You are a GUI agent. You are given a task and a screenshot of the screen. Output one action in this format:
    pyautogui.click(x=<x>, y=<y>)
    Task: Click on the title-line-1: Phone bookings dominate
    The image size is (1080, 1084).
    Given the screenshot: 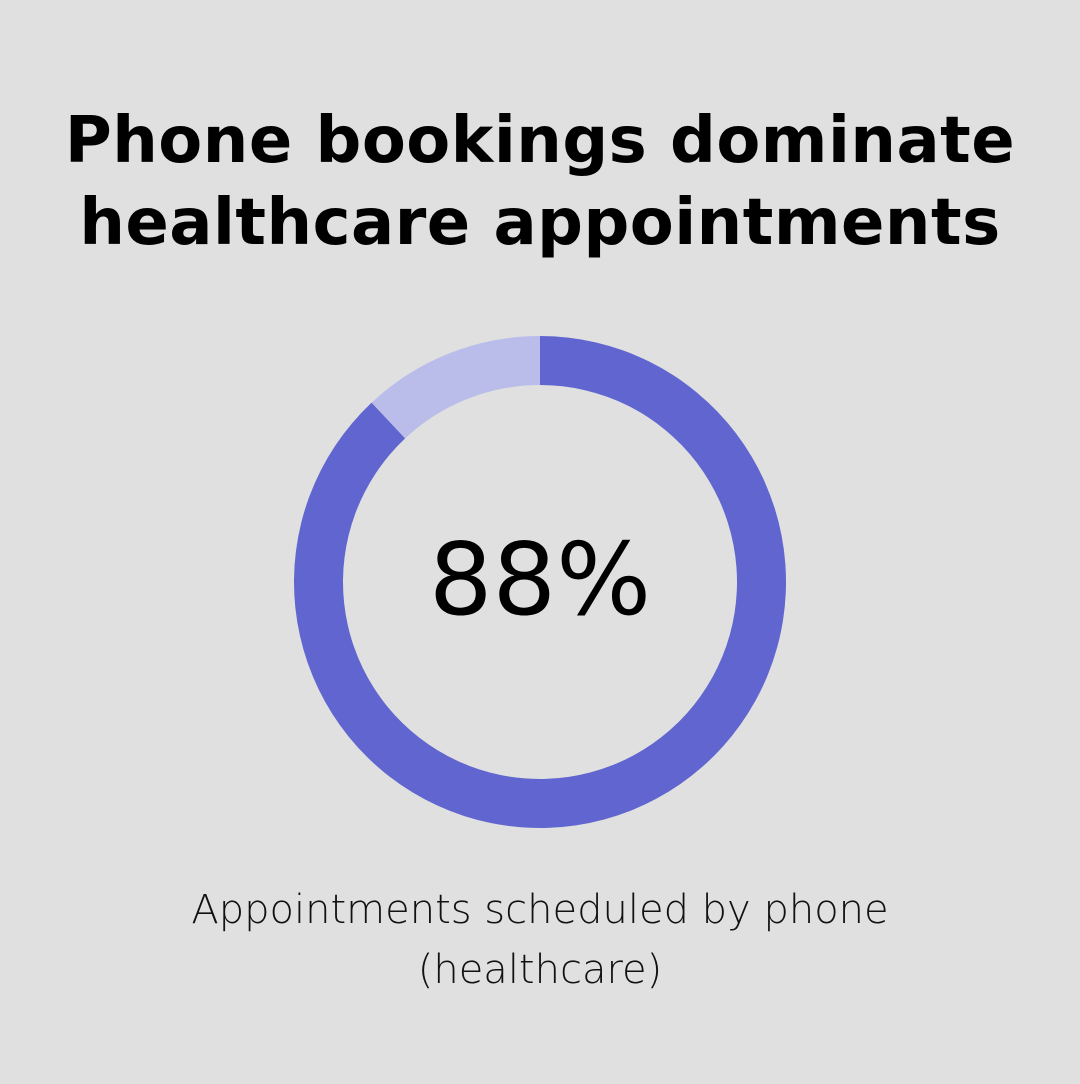 What is the action you would take?
    pyautogui.click(x=540, y=141)
    